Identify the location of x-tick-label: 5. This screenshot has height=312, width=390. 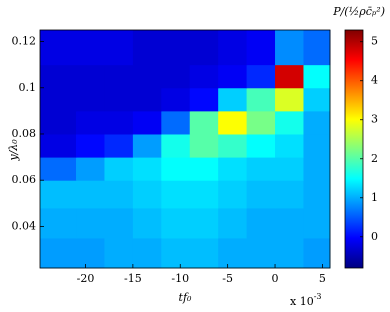
(322, 278).